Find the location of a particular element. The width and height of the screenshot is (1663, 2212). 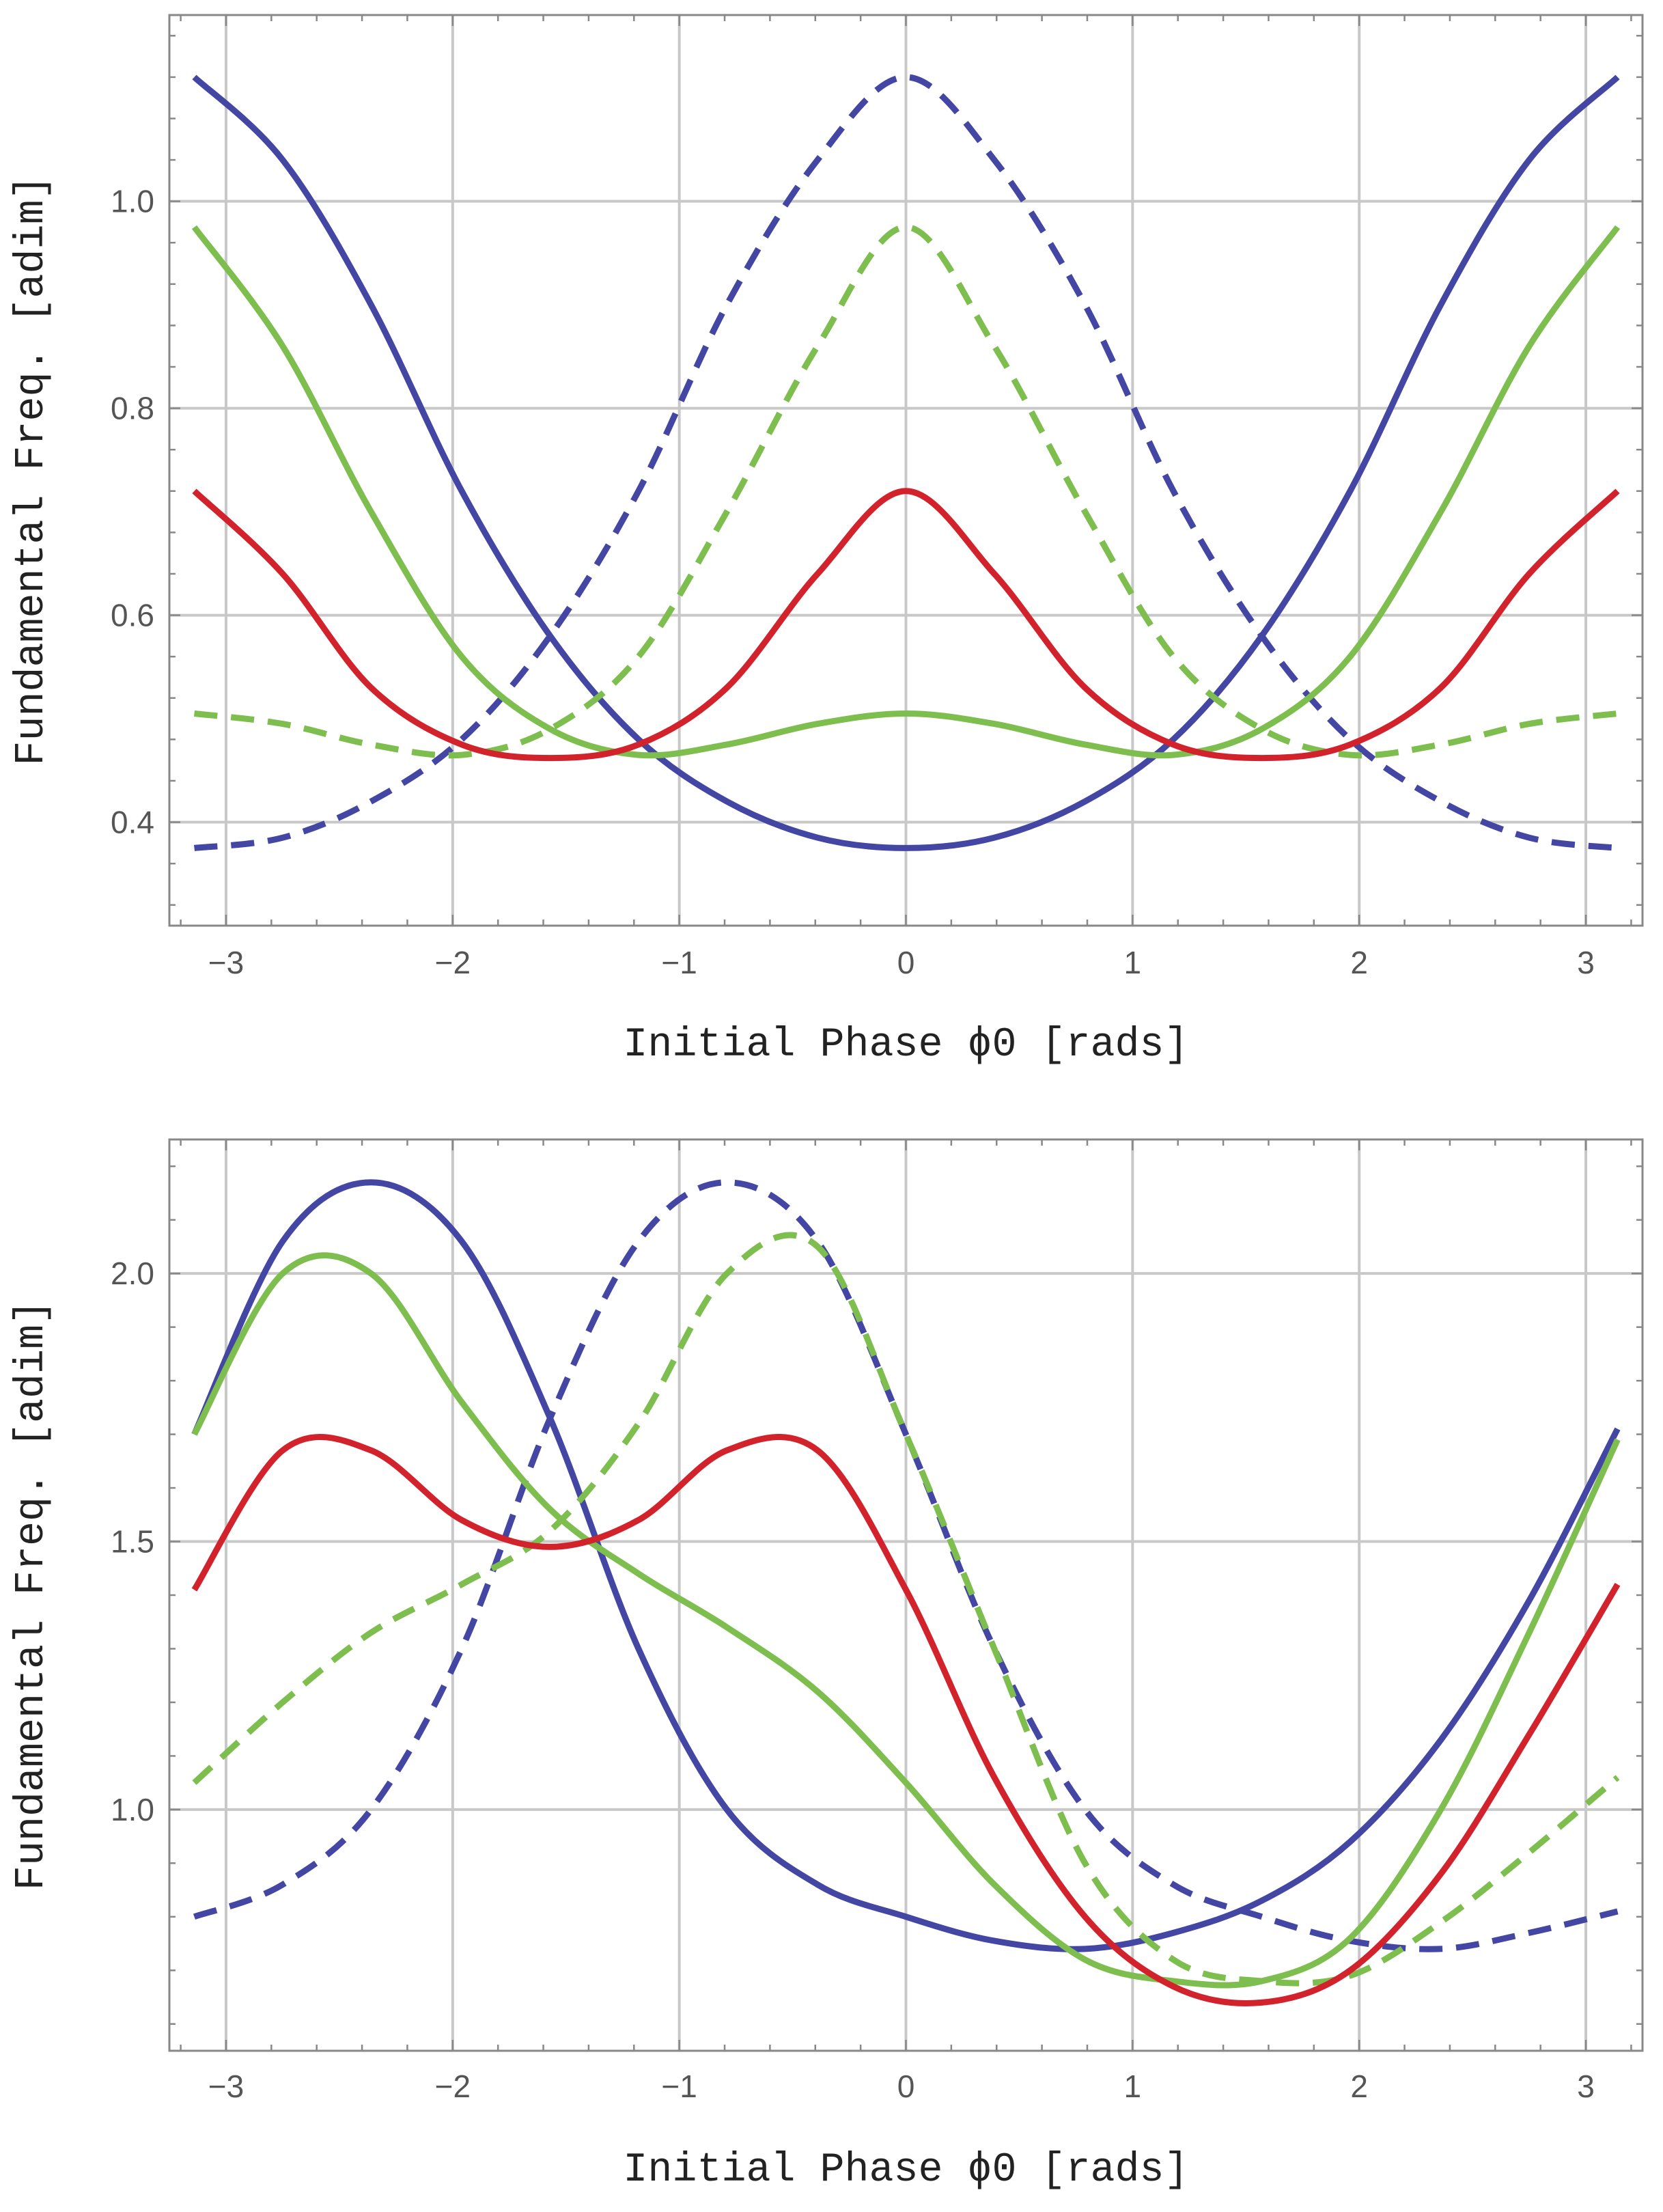

y-tick-label: 0.4 is located at coordinates (132, 822).